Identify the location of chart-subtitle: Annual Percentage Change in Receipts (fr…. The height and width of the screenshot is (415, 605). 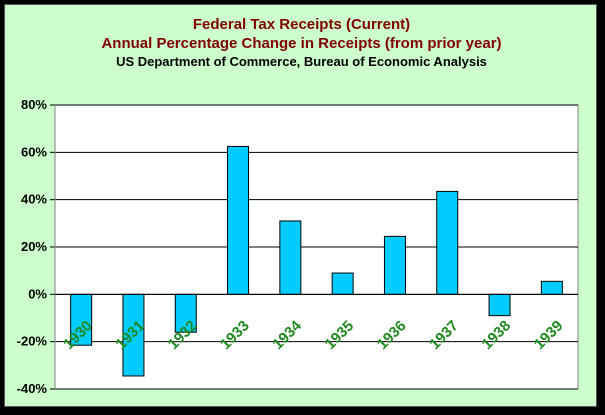
(301, 43).